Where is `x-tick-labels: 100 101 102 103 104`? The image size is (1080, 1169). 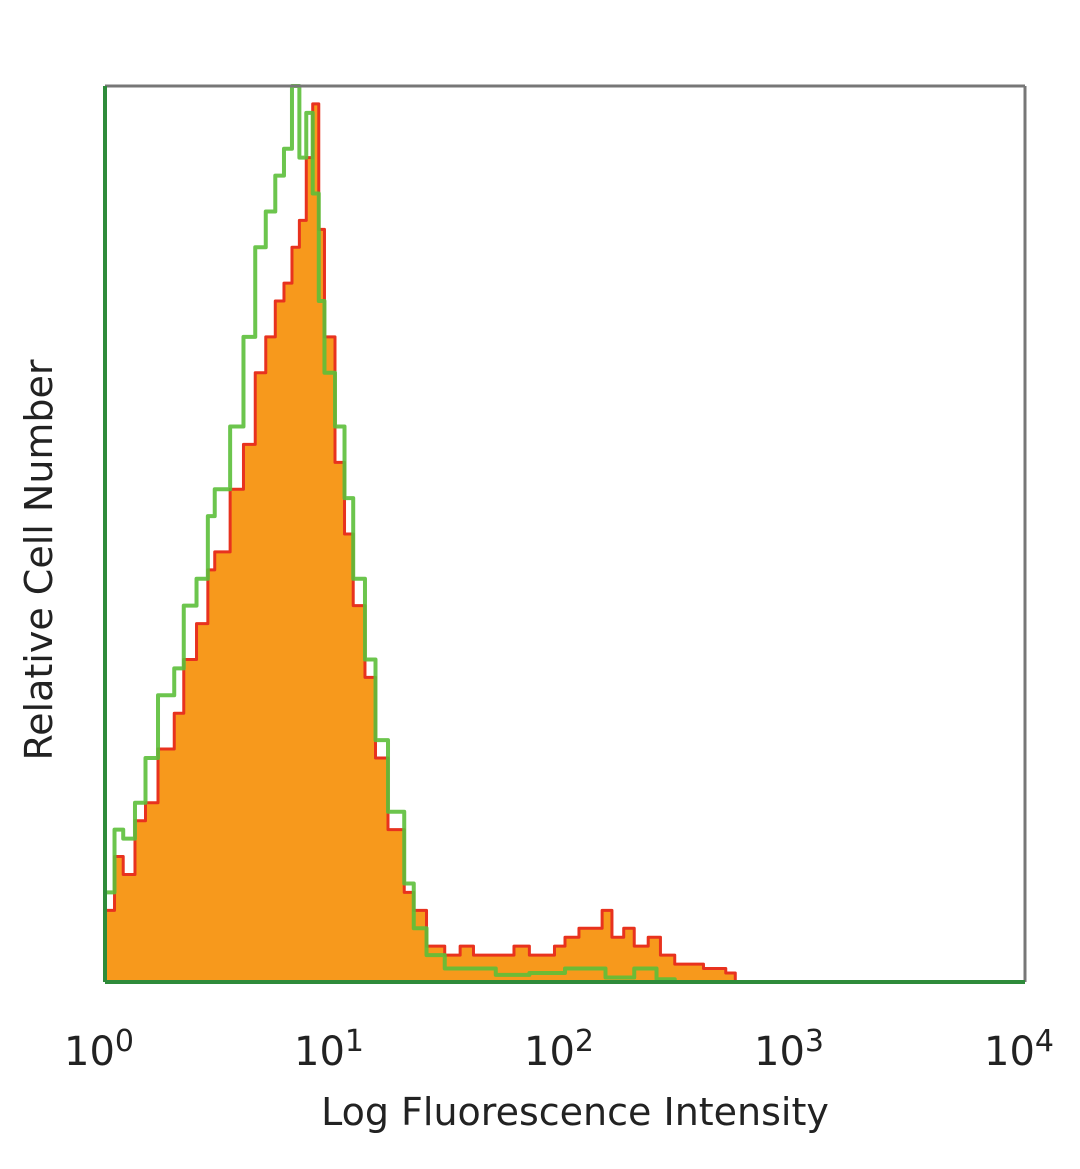
x-tick-labels: 100 101 102 103 104 is located at coordinates (559, 1049).